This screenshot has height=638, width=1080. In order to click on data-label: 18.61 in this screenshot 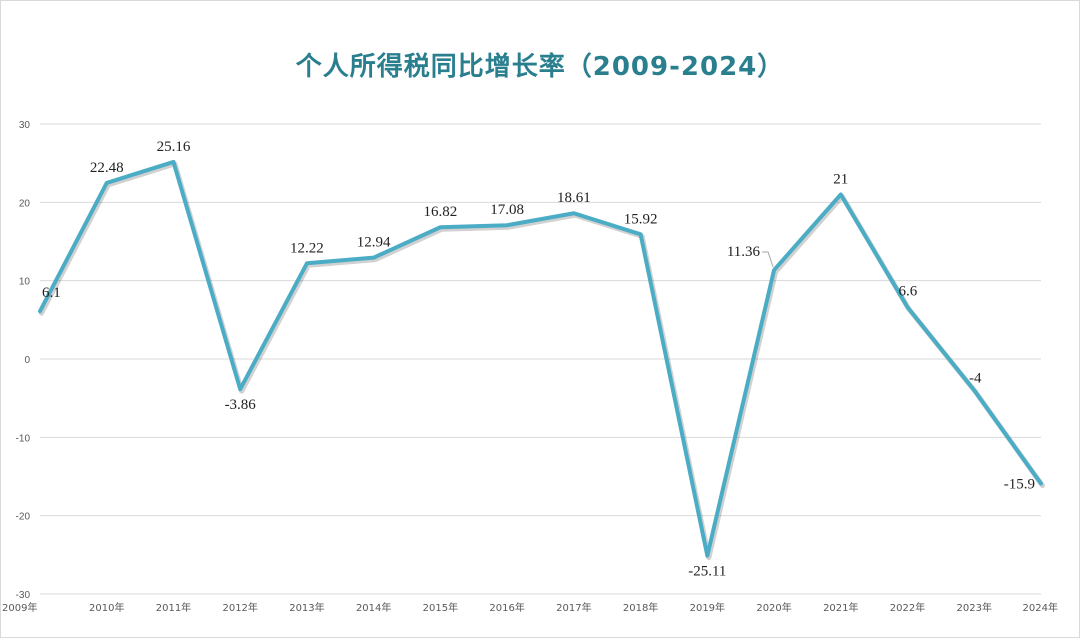, I will do `click(574, 198)`.